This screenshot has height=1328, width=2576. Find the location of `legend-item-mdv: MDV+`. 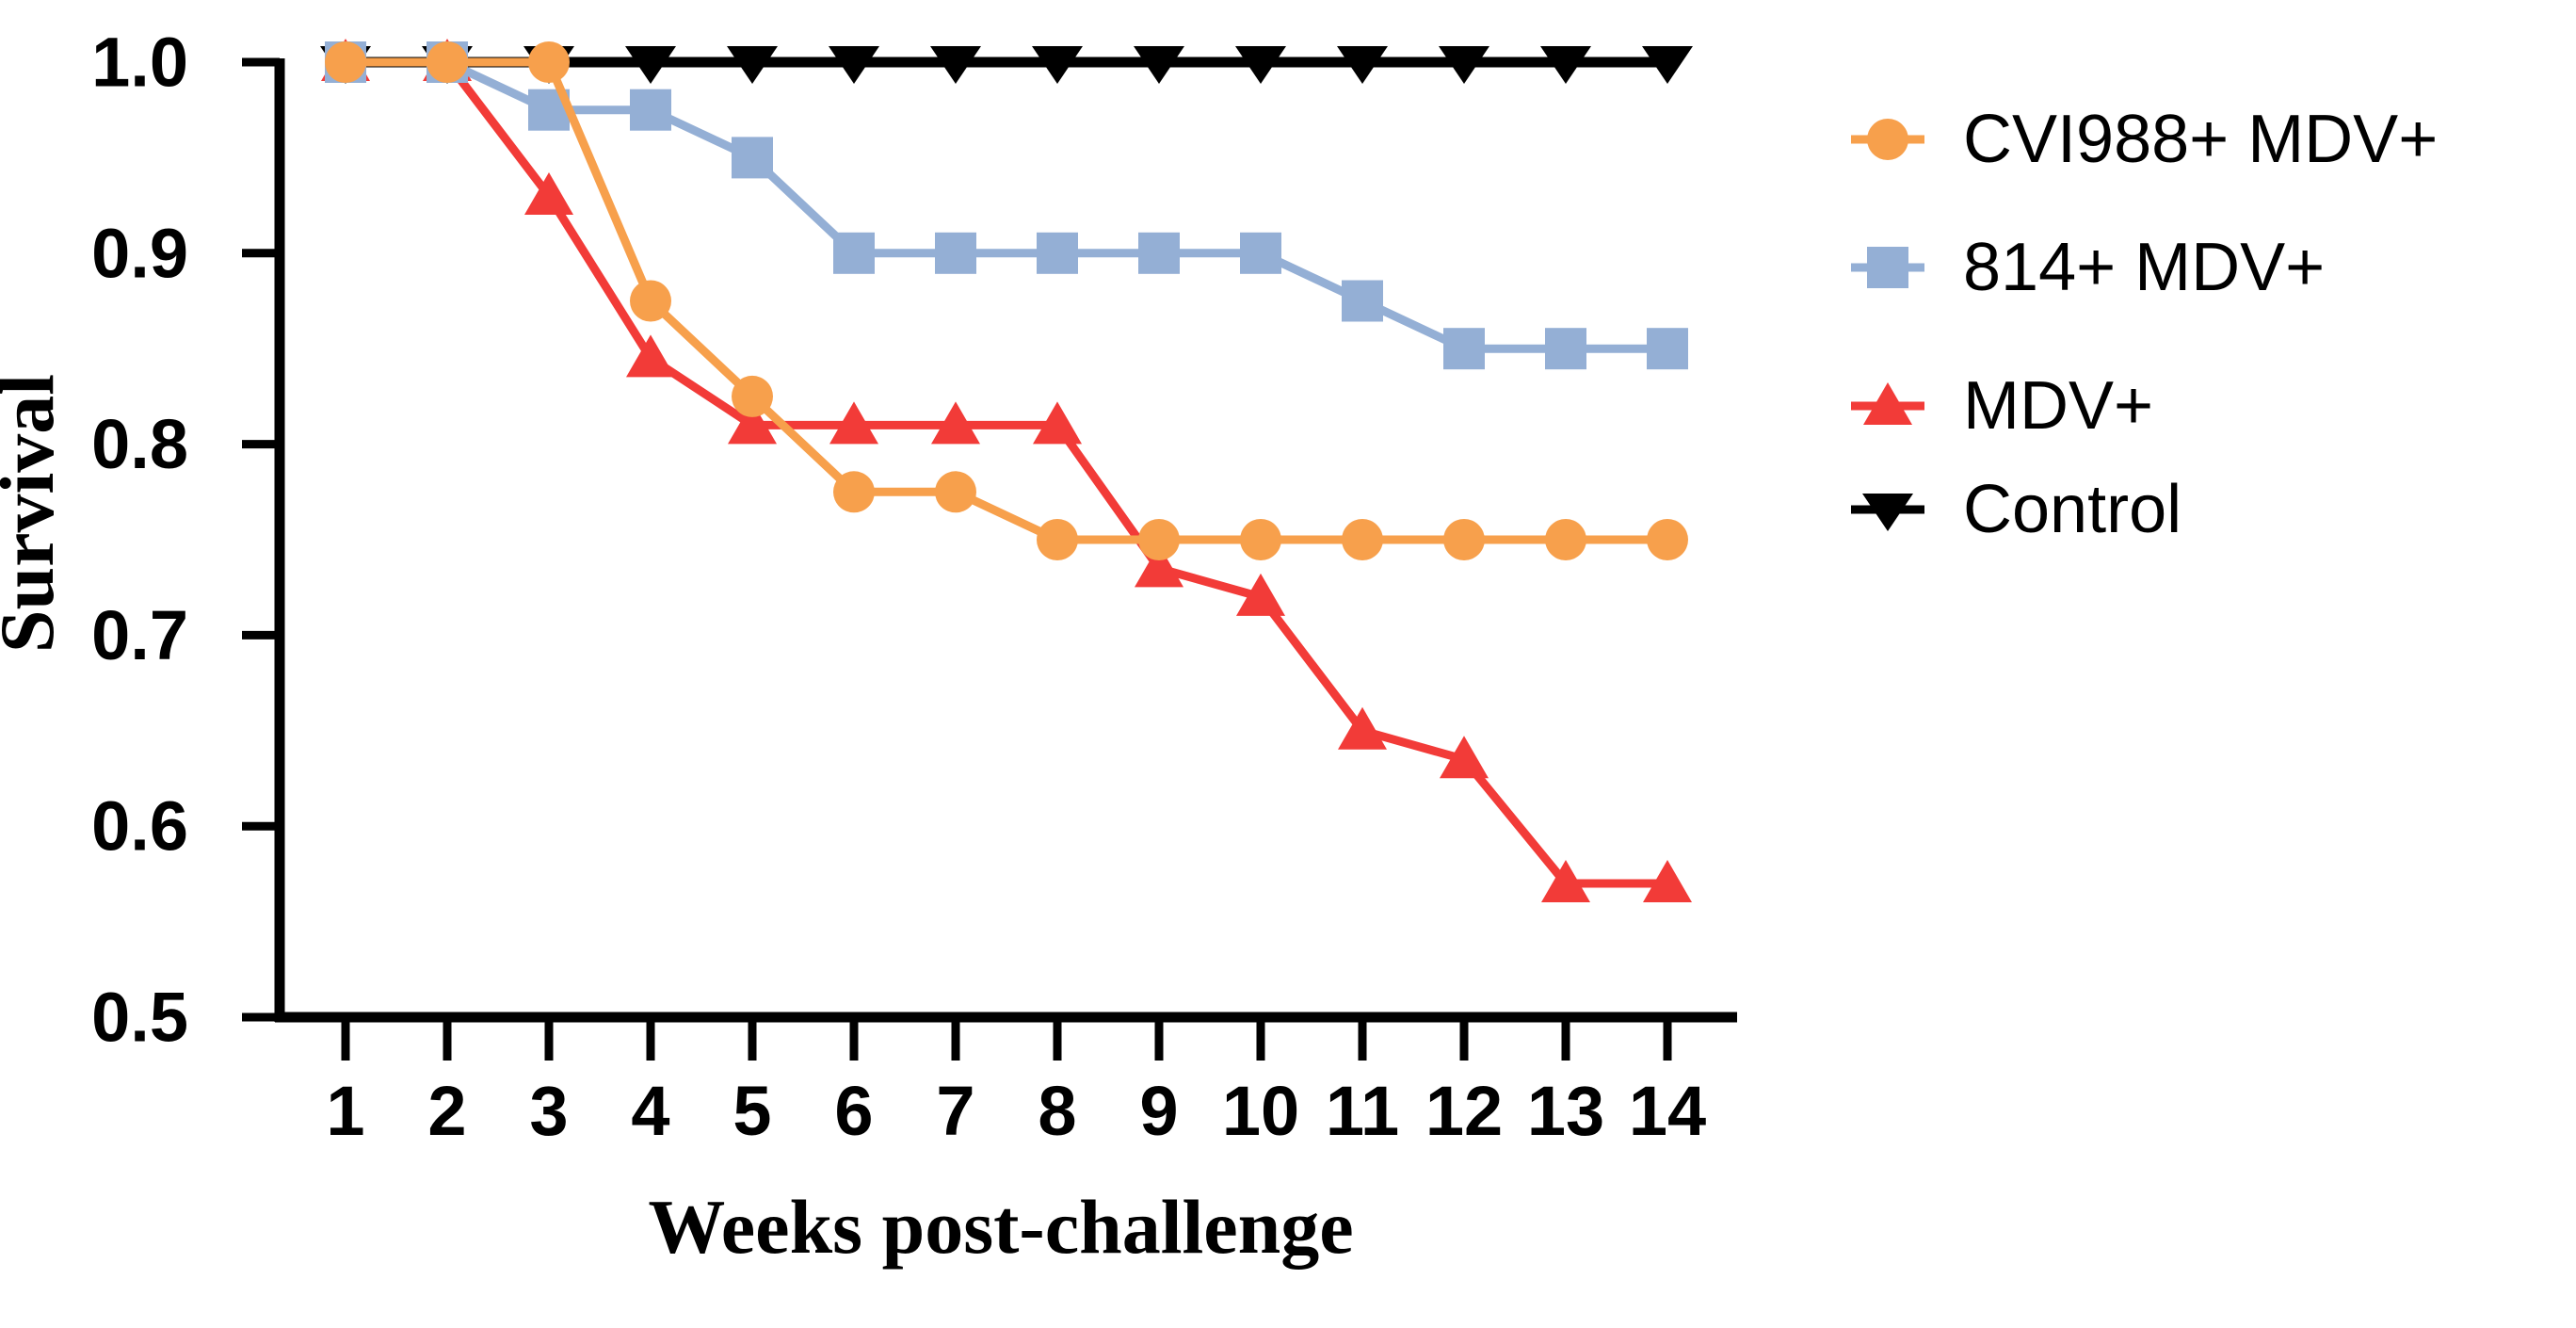

legend-item-mdv: MDV+ is located at coordinates (2002, 406).